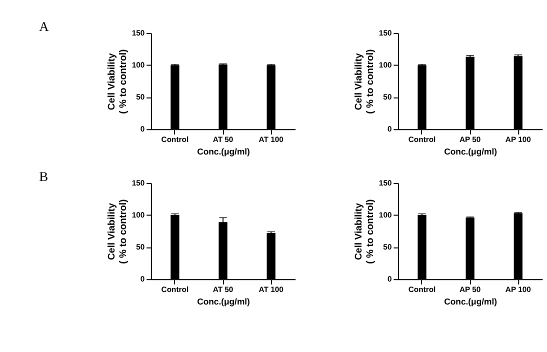 The width and height of the screenshot is (547, 352). Describe the element at coordinates (43, 176) in the screenshot. I see `chart-title: B` at that location.